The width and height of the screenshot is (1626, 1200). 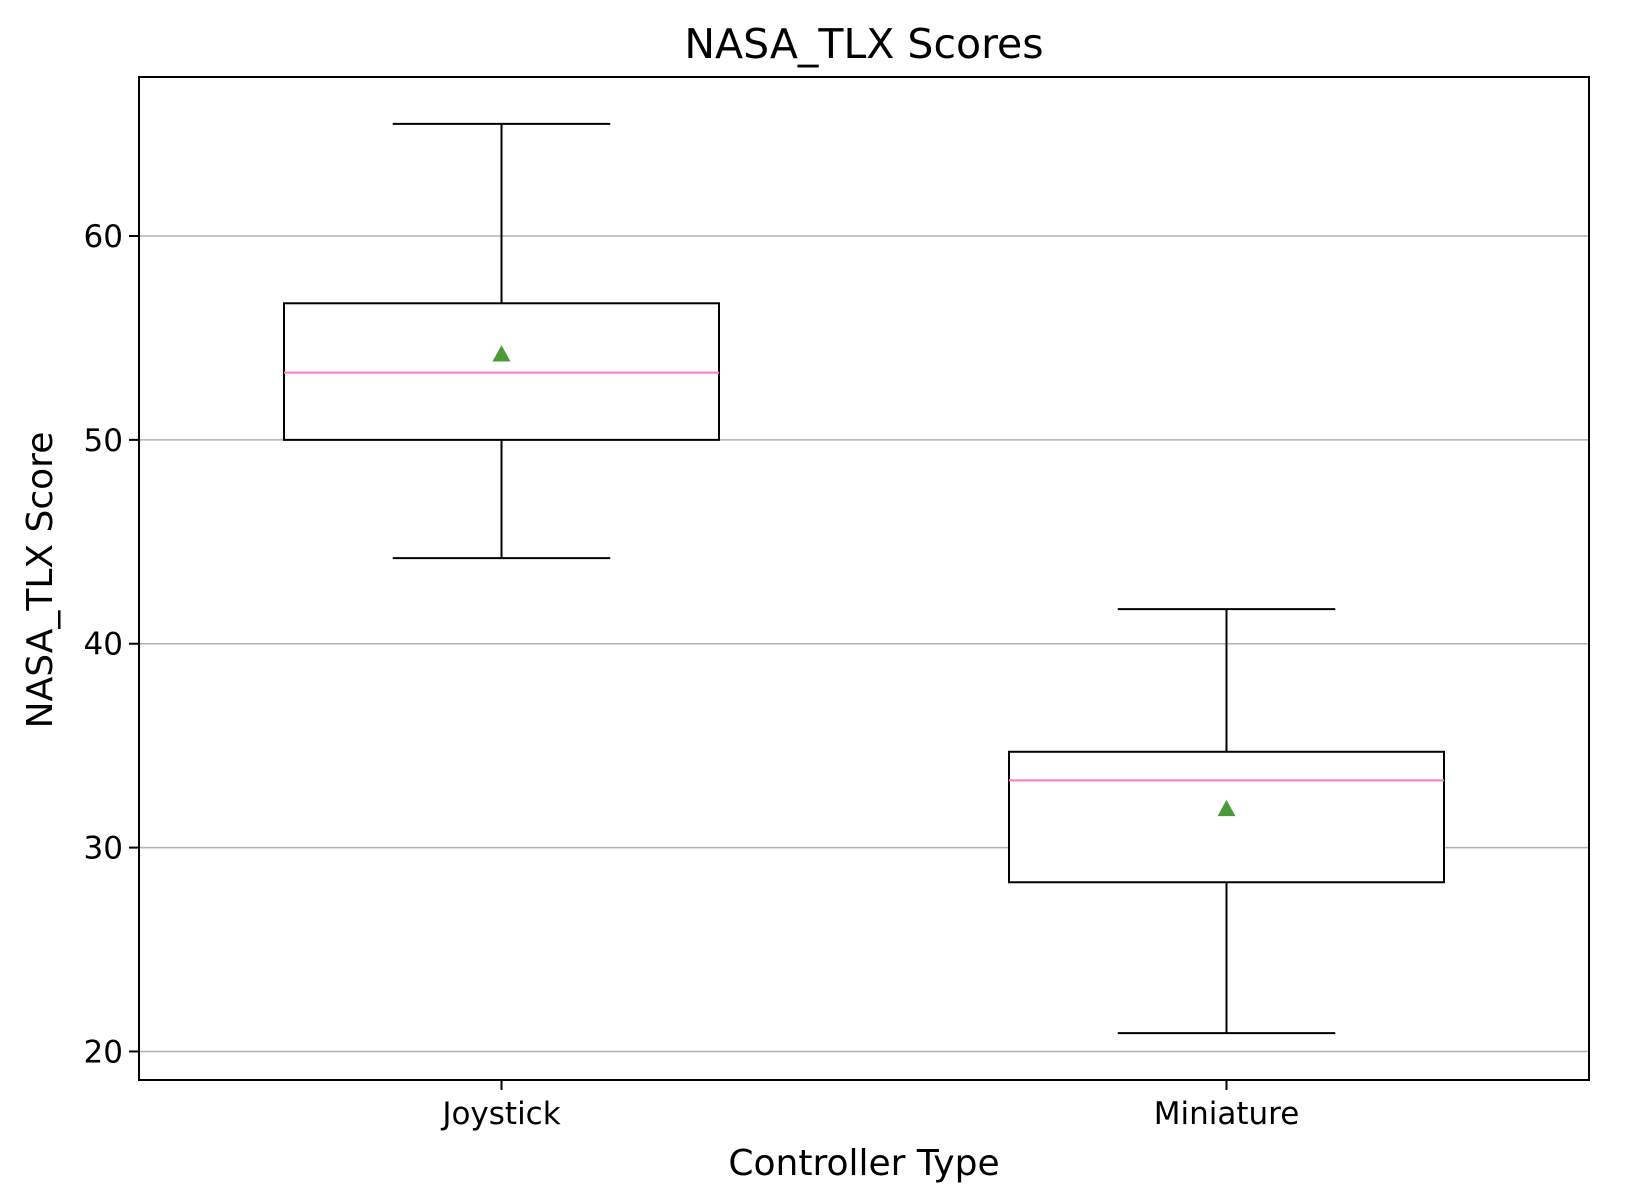 I want to click on y-ticks: 20 30 40 50 60, so click(x=111, y=644).